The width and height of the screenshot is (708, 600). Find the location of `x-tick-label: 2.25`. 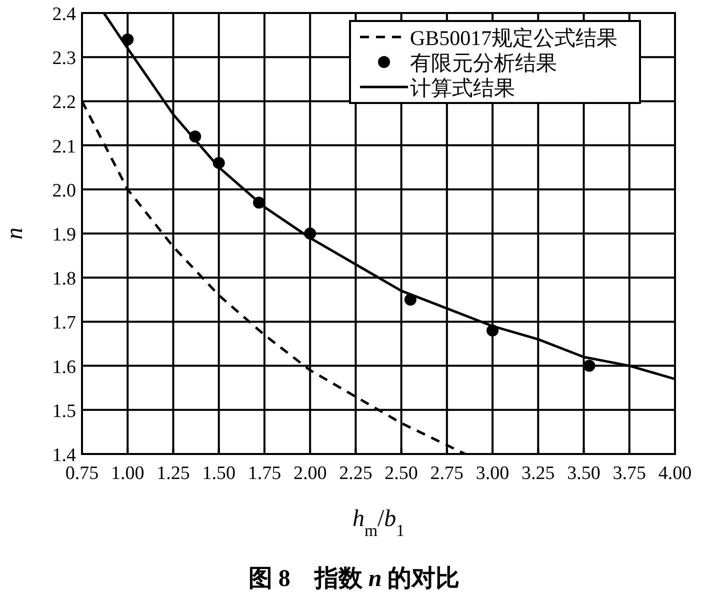

x-tick-label: 2.25 is located at coordinates (355, 473).